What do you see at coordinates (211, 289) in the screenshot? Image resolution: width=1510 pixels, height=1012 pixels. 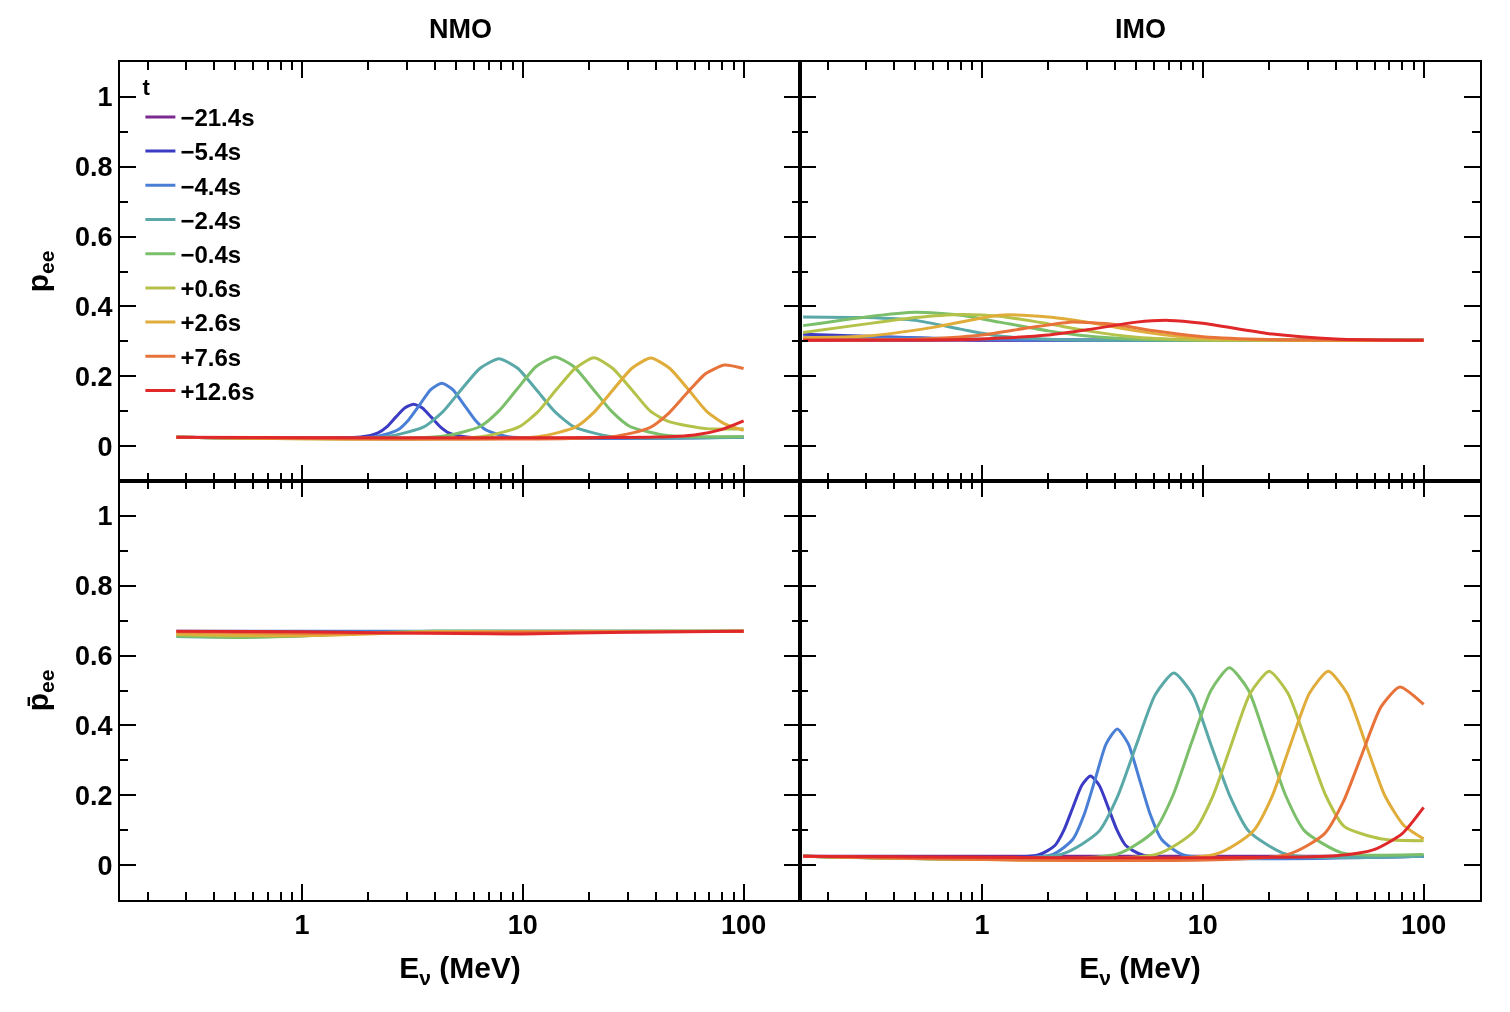 I see `legend-label: +0.6s` at bounding box center [211, 289].